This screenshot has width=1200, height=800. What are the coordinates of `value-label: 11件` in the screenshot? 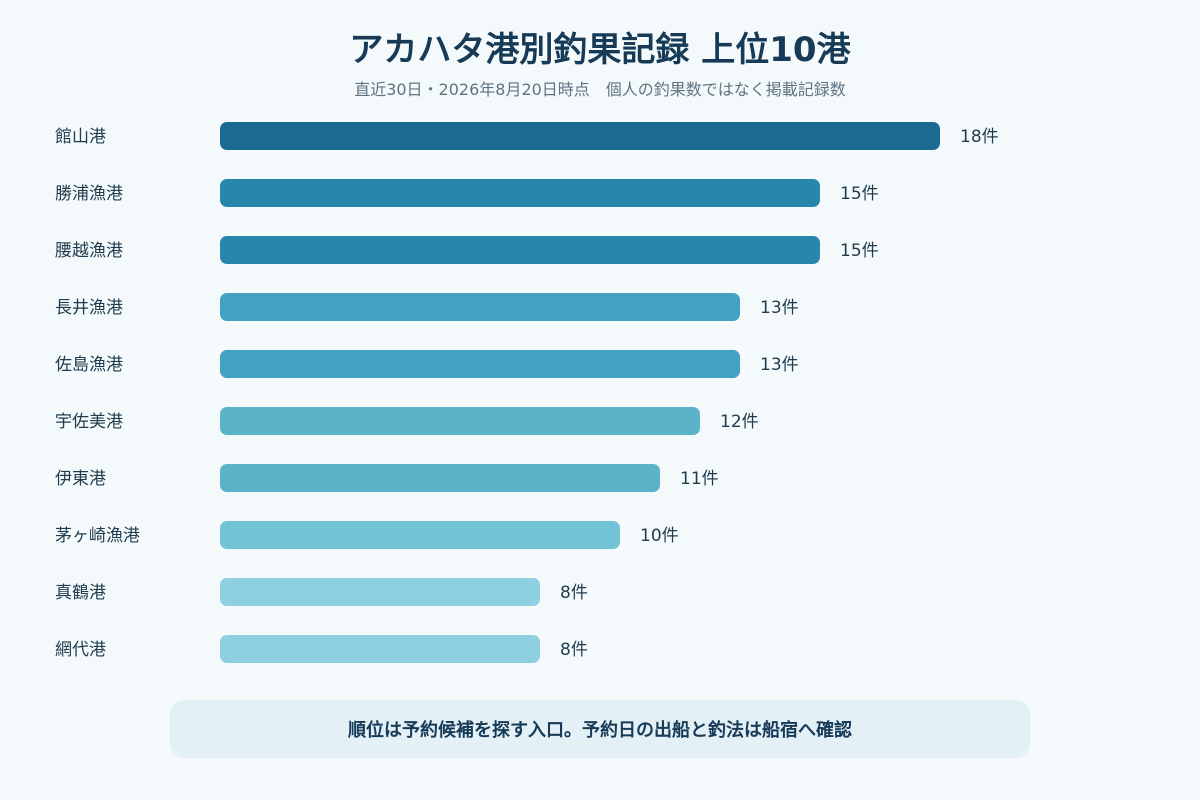 It's located at (699, 479).